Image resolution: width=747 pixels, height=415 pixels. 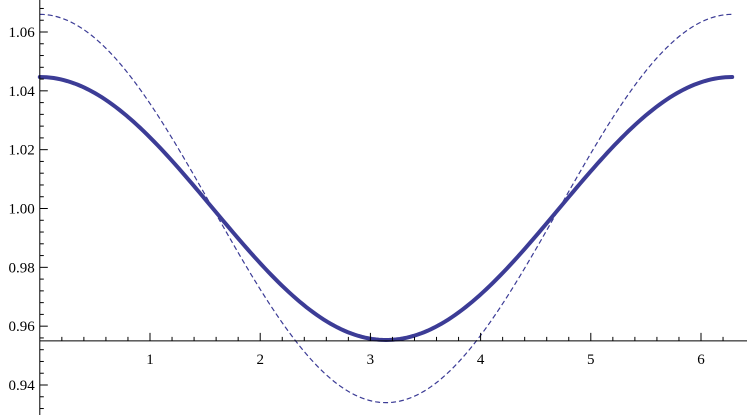 What do you see at coordinates (22, 268) in the screenshot?
I see `y-tick-label: 0.98` at bounding box center [22, 268].